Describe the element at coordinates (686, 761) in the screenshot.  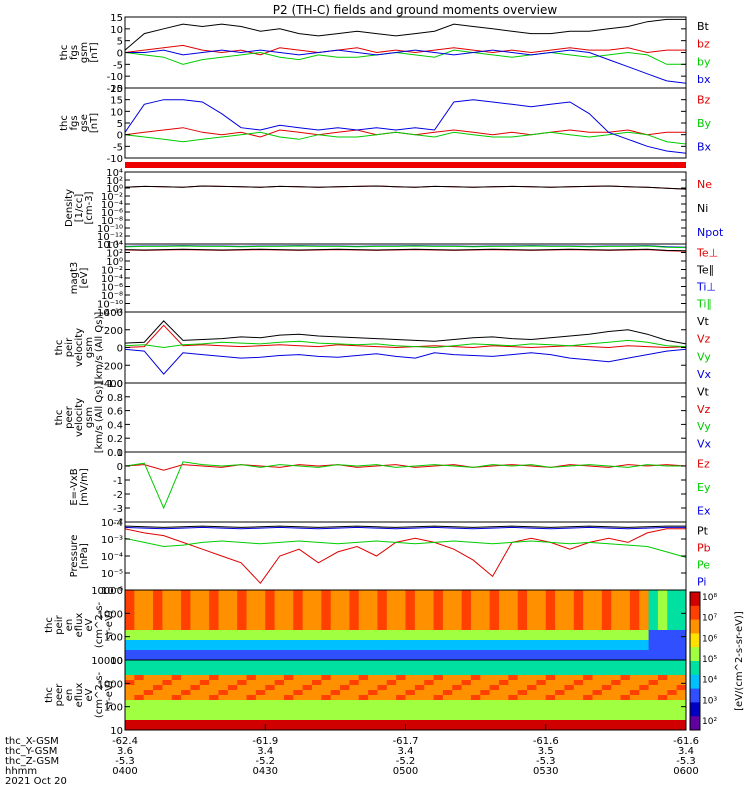
I see `x-tick-label-z: -5.3` at that location.